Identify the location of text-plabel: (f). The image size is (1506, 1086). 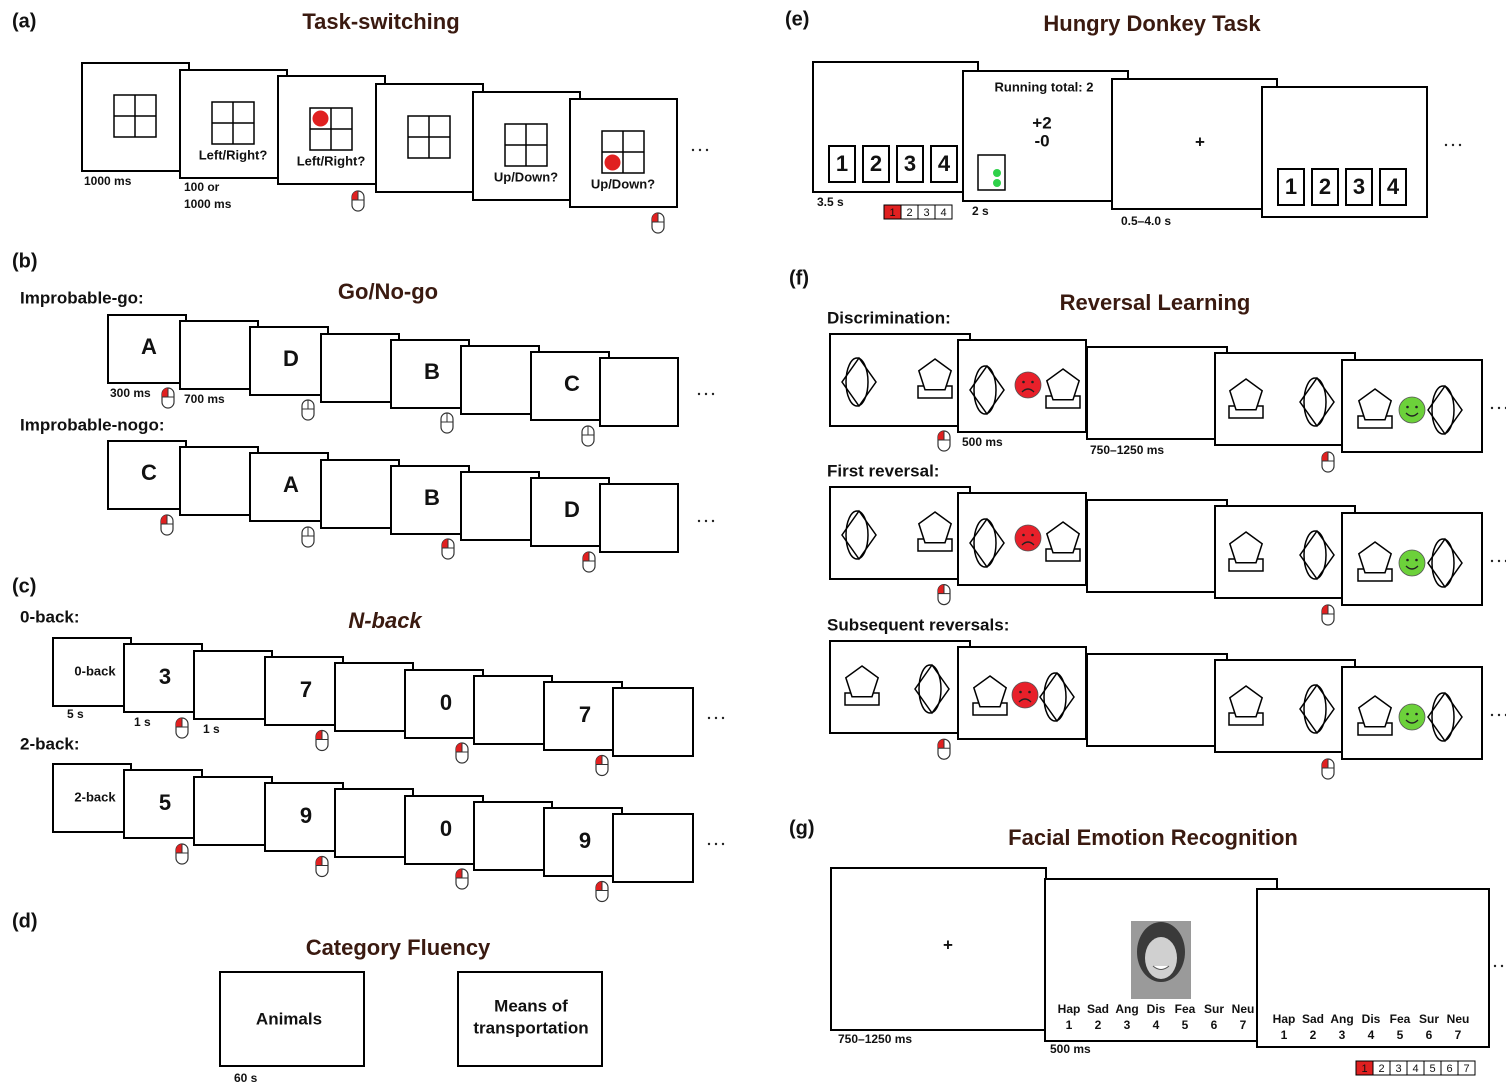
(799, 278).